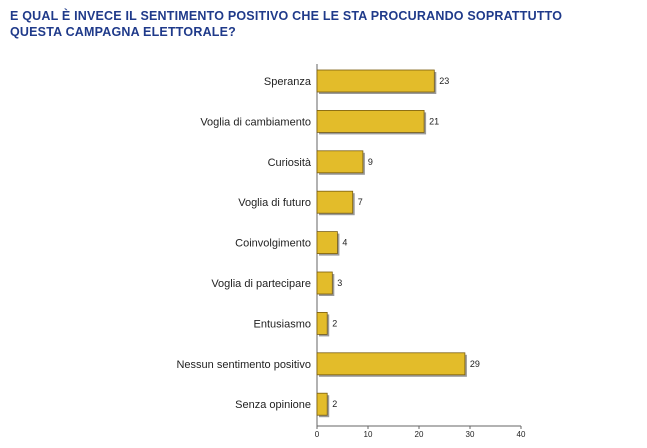 The width and height of the screenshot is (647, 448). What do you see at coordinates (444, 81) in the screenshot?
I see `value-label: 23` at bounding box center [444, 81].